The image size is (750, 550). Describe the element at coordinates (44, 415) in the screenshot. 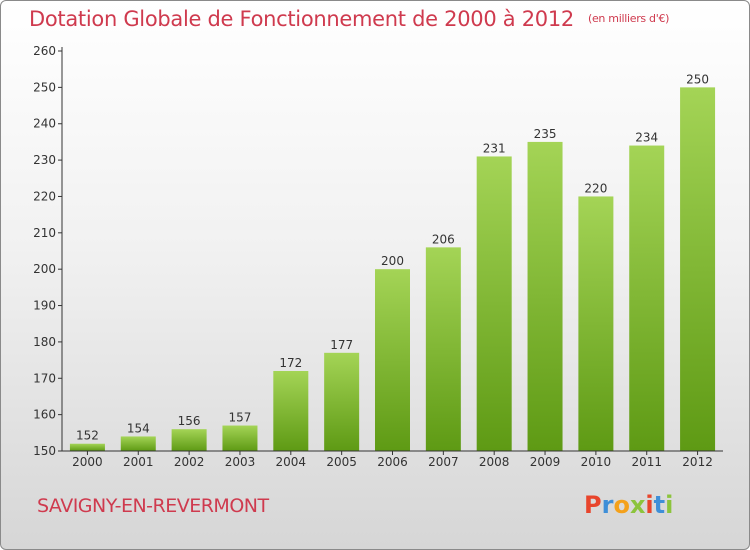

I see `y-tick-label-160: 160` at that location.